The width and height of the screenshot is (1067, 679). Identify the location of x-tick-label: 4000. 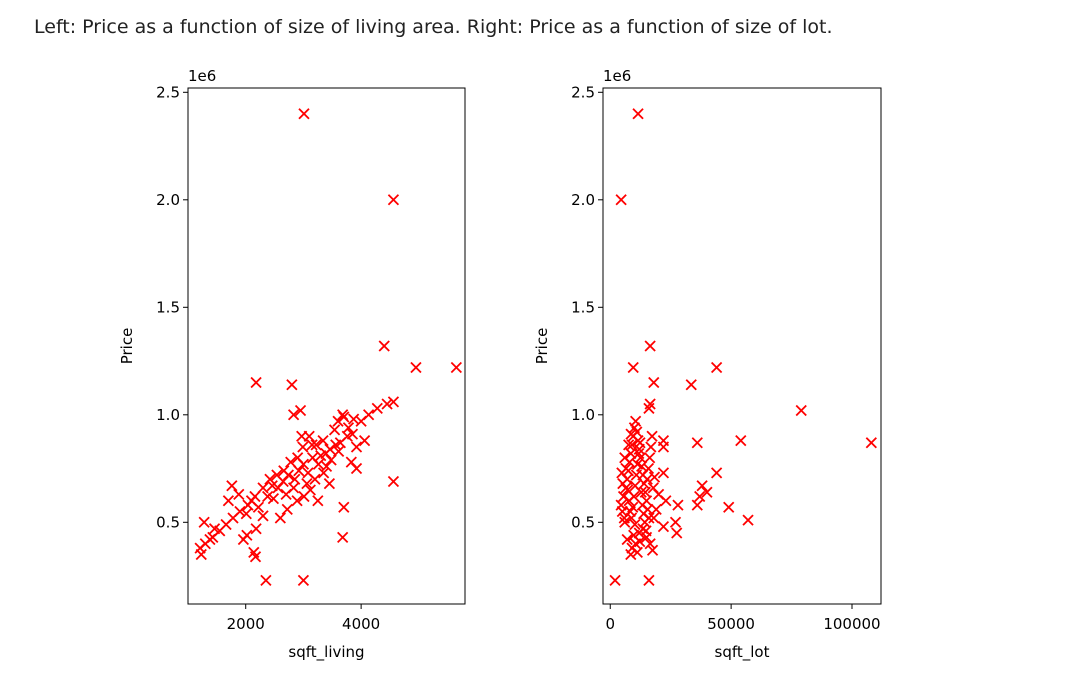
(361, 624).